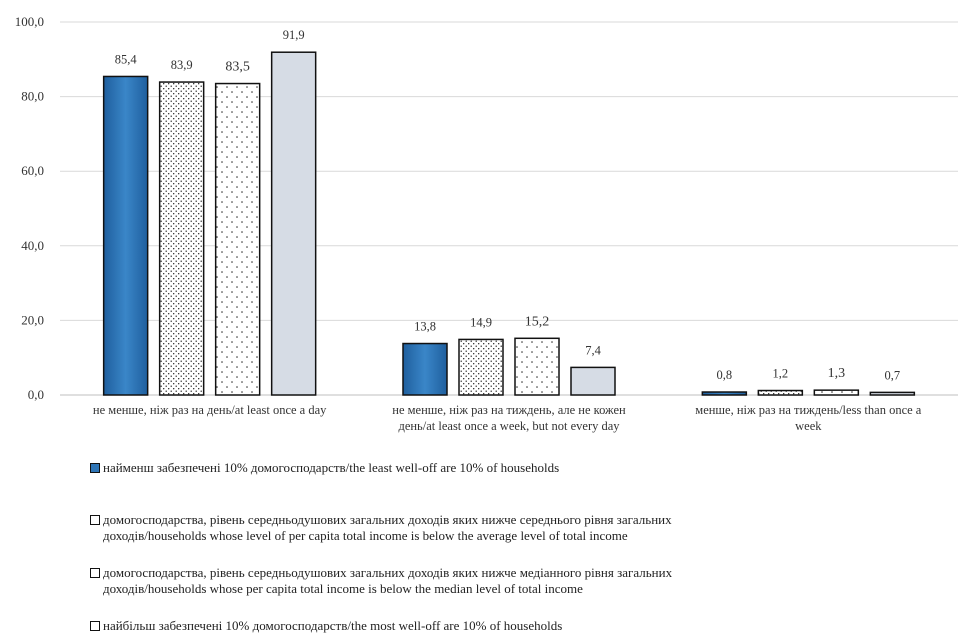 Image resolution: width=973 pixels, height=634 pixels. Describe the element at coordinates (837, 373) in the screenshot. I see `data-label: 1,3` at that location.